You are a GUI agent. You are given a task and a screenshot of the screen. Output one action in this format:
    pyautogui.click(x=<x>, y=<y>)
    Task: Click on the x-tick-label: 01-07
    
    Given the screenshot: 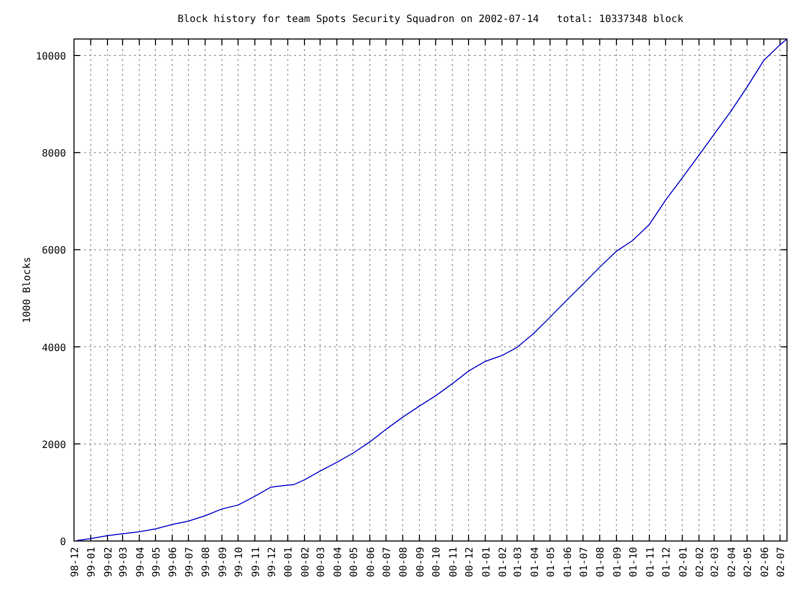 What is the action you would take?
    pyautogui.click(x=584, y=562)
    